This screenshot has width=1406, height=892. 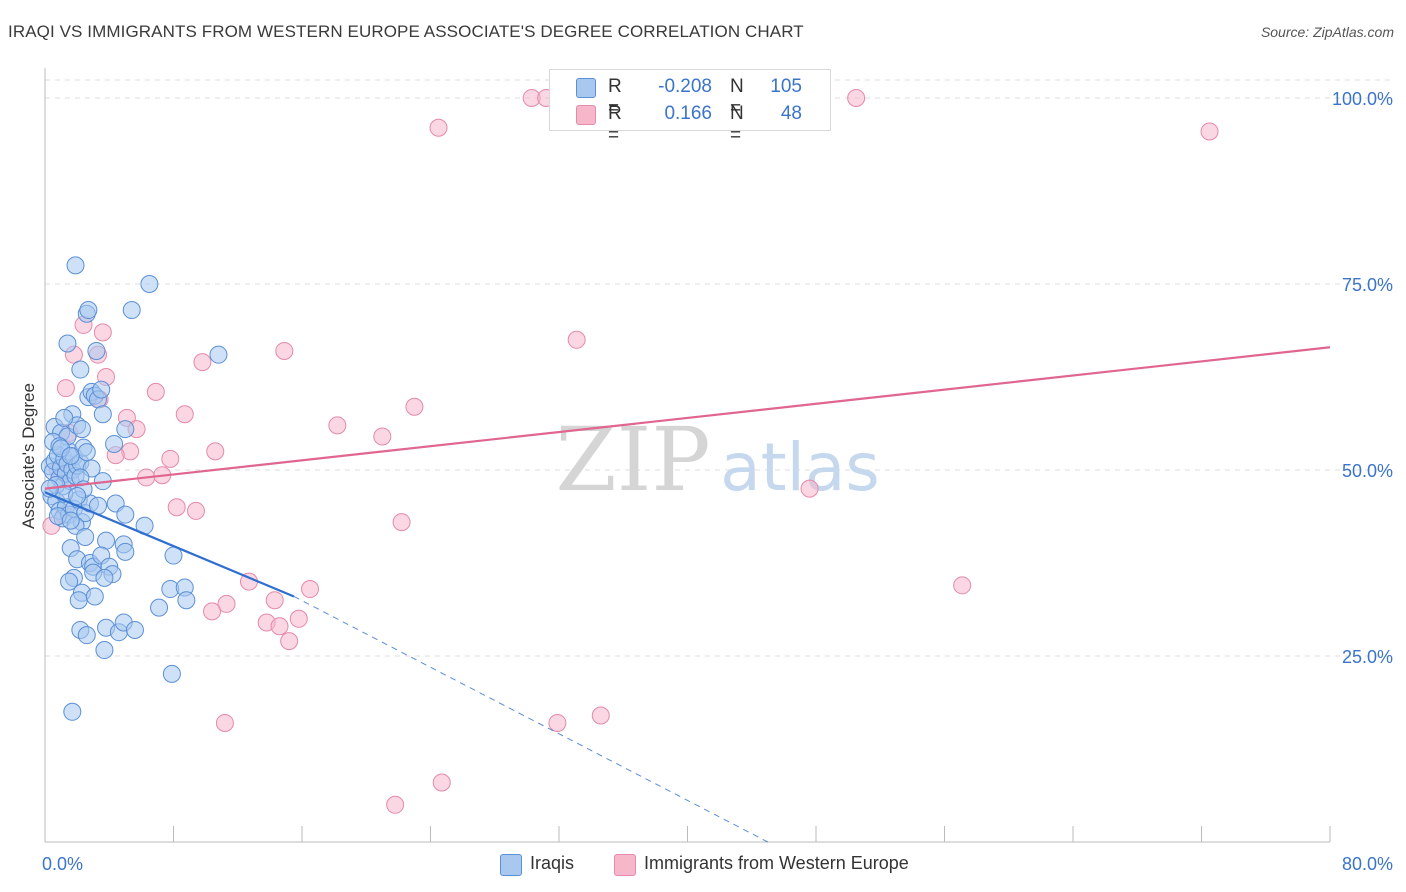 What do you see at coordinates (1367, 864) in the screenshot?
I see `x-tick-label: 80.0%` at bounding box center [1367, 864].